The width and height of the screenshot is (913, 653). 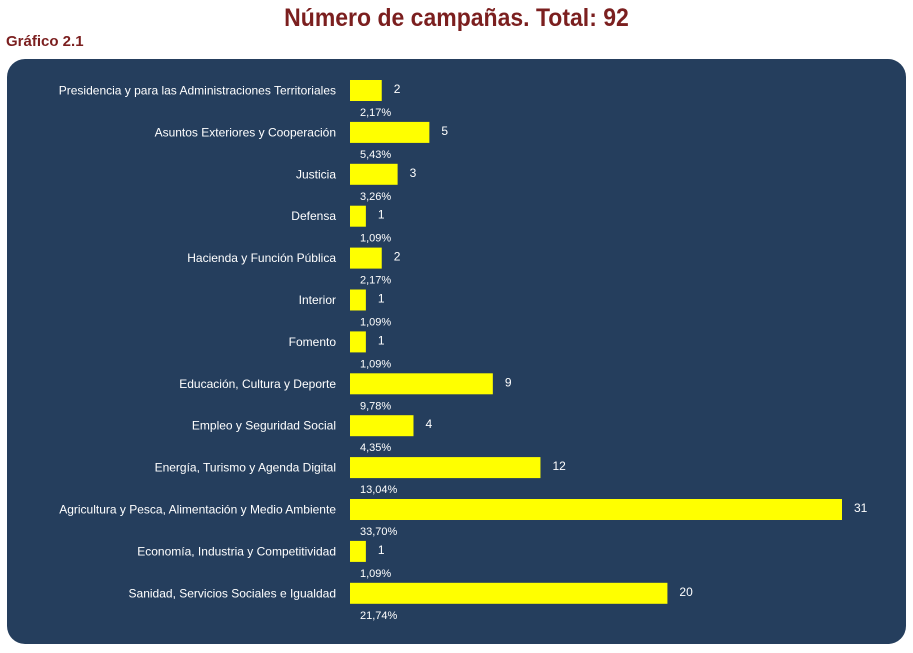 I want to click on value-label: 9, so click(x=508, y=382).